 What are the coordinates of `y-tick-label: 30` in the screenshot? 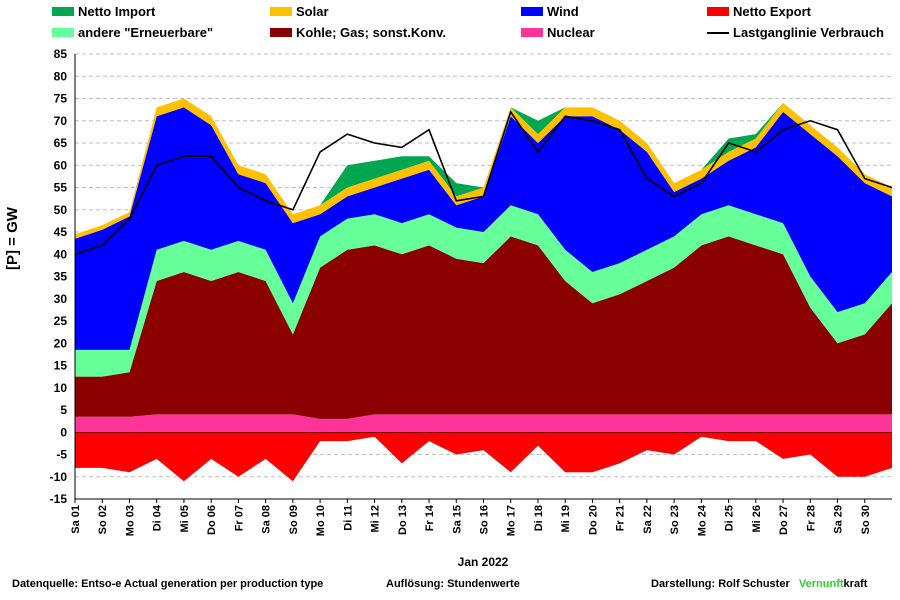 It's located at (61, 299).